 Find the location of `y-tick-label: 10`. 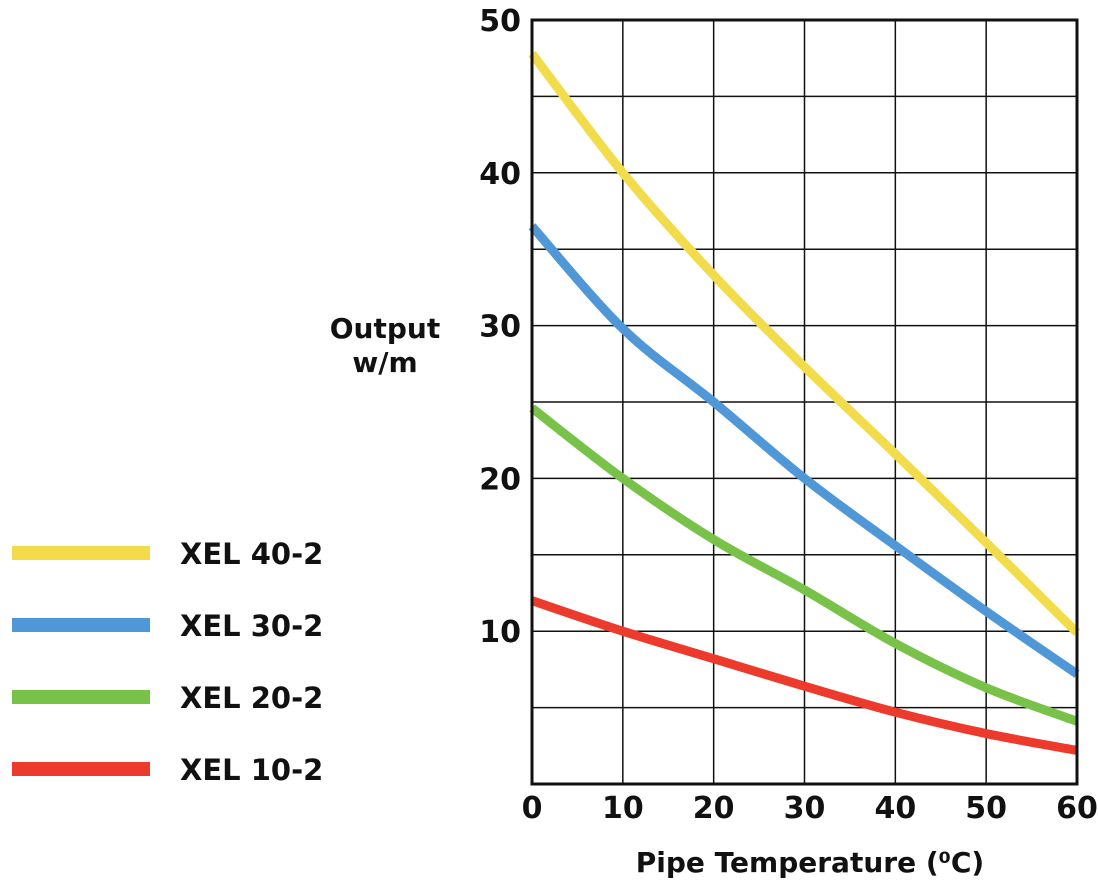

y-tick-label: 10 is located at coordinates (500, 632).